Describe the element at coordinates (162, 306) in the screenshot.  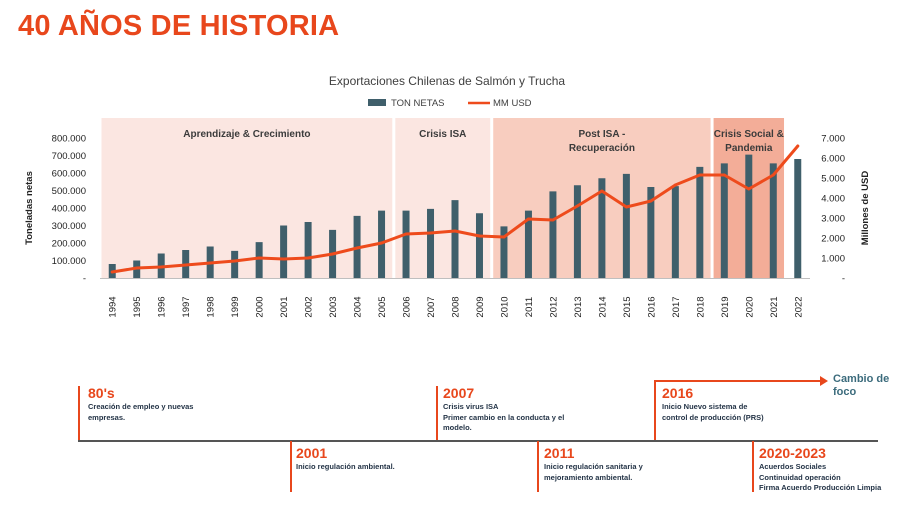
I see `x-tick-label: 1996` at that location.